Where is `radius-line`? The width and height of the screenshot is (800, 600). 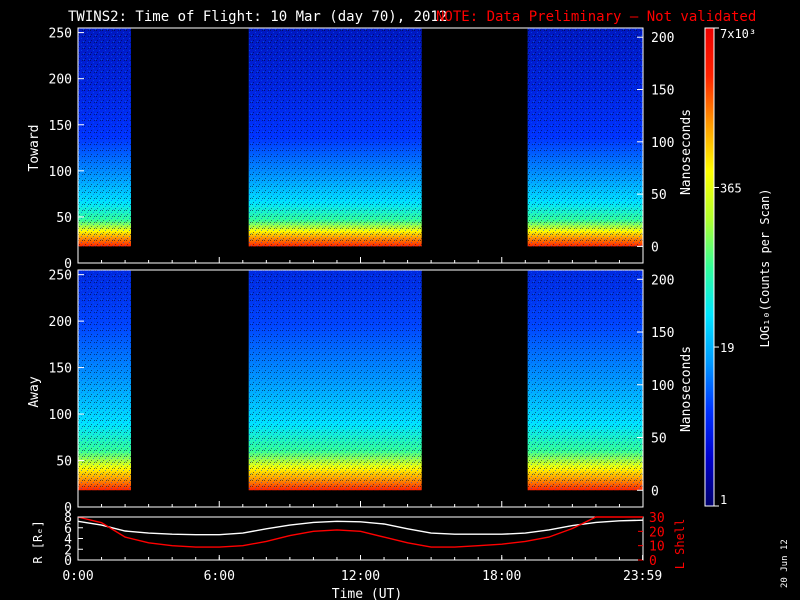
radius-line is located at coordinates (360, 527).